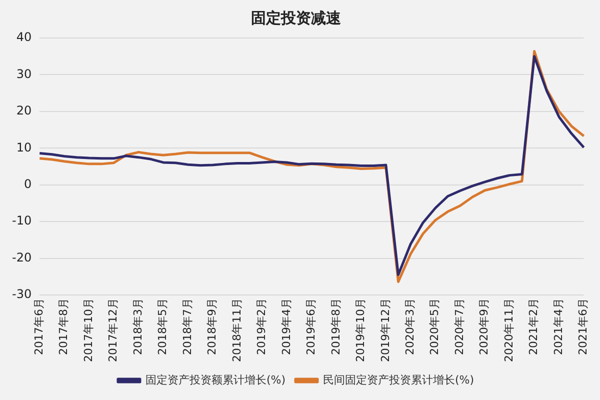 This screenshot has height=400, width=600. Describe the element at coordinates (286, 327) in the screenshot. I see `x-tick-label: 2019年4月` at that location.